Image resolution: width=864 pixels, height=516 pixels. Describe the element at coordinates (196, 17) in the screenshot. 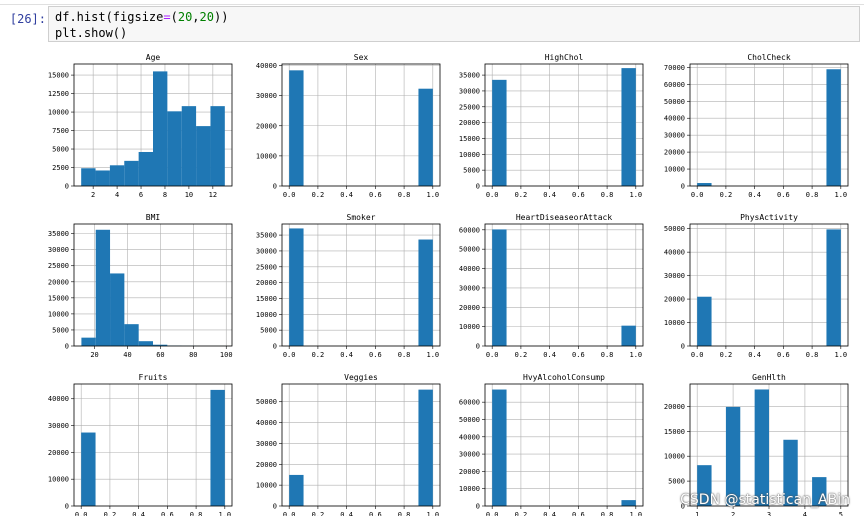

I see `code-text: ,` at that location.